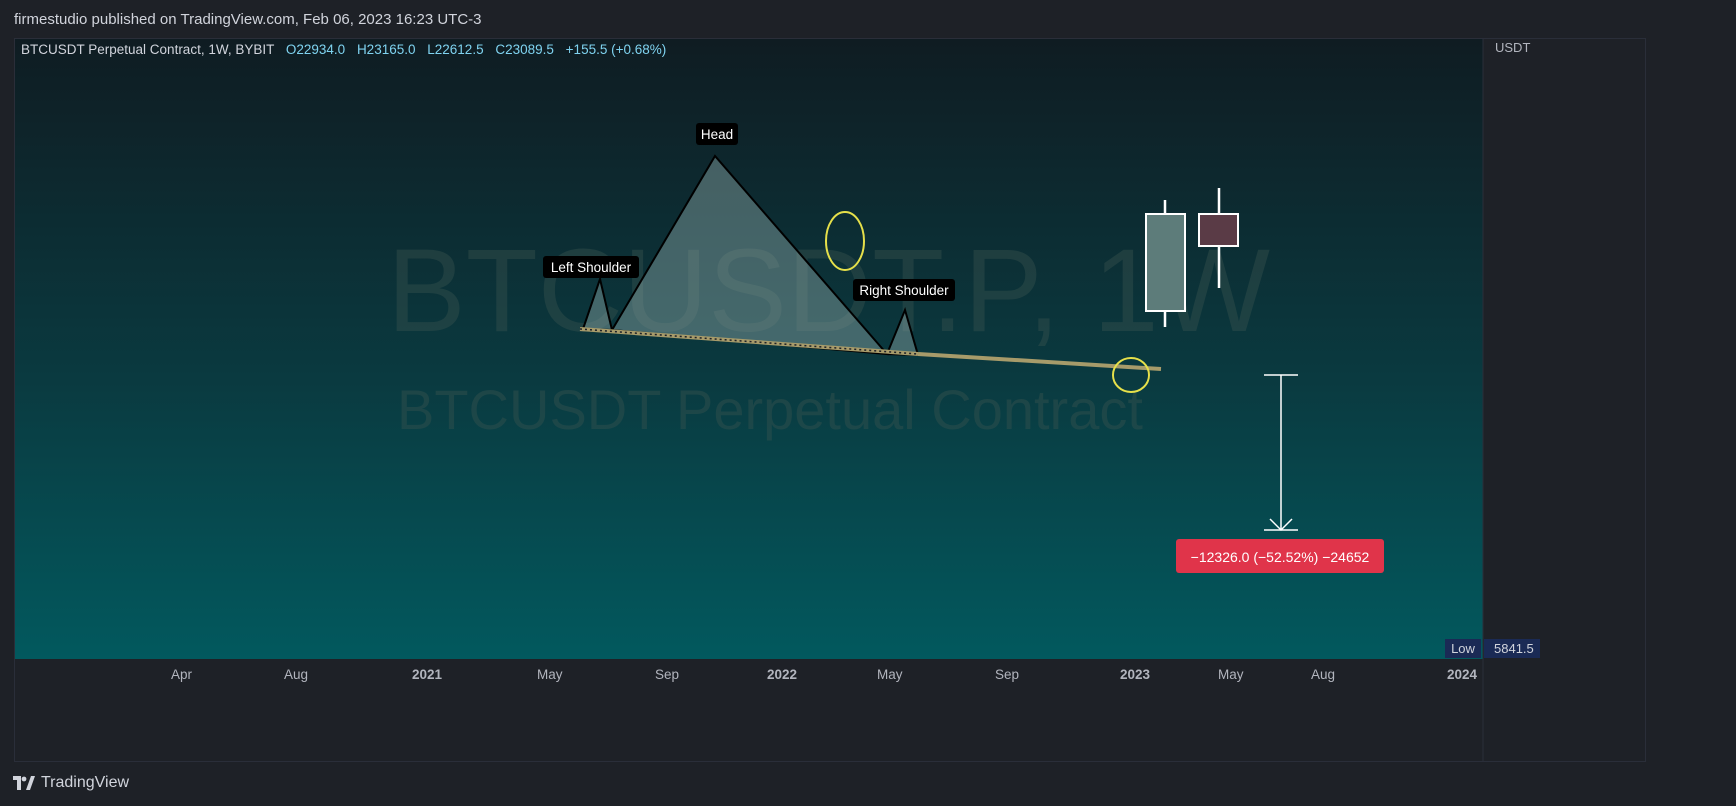 The width and height of the screenshot is (1736, 806). I want to click on brand-name: TradingView, so click(85, 782).